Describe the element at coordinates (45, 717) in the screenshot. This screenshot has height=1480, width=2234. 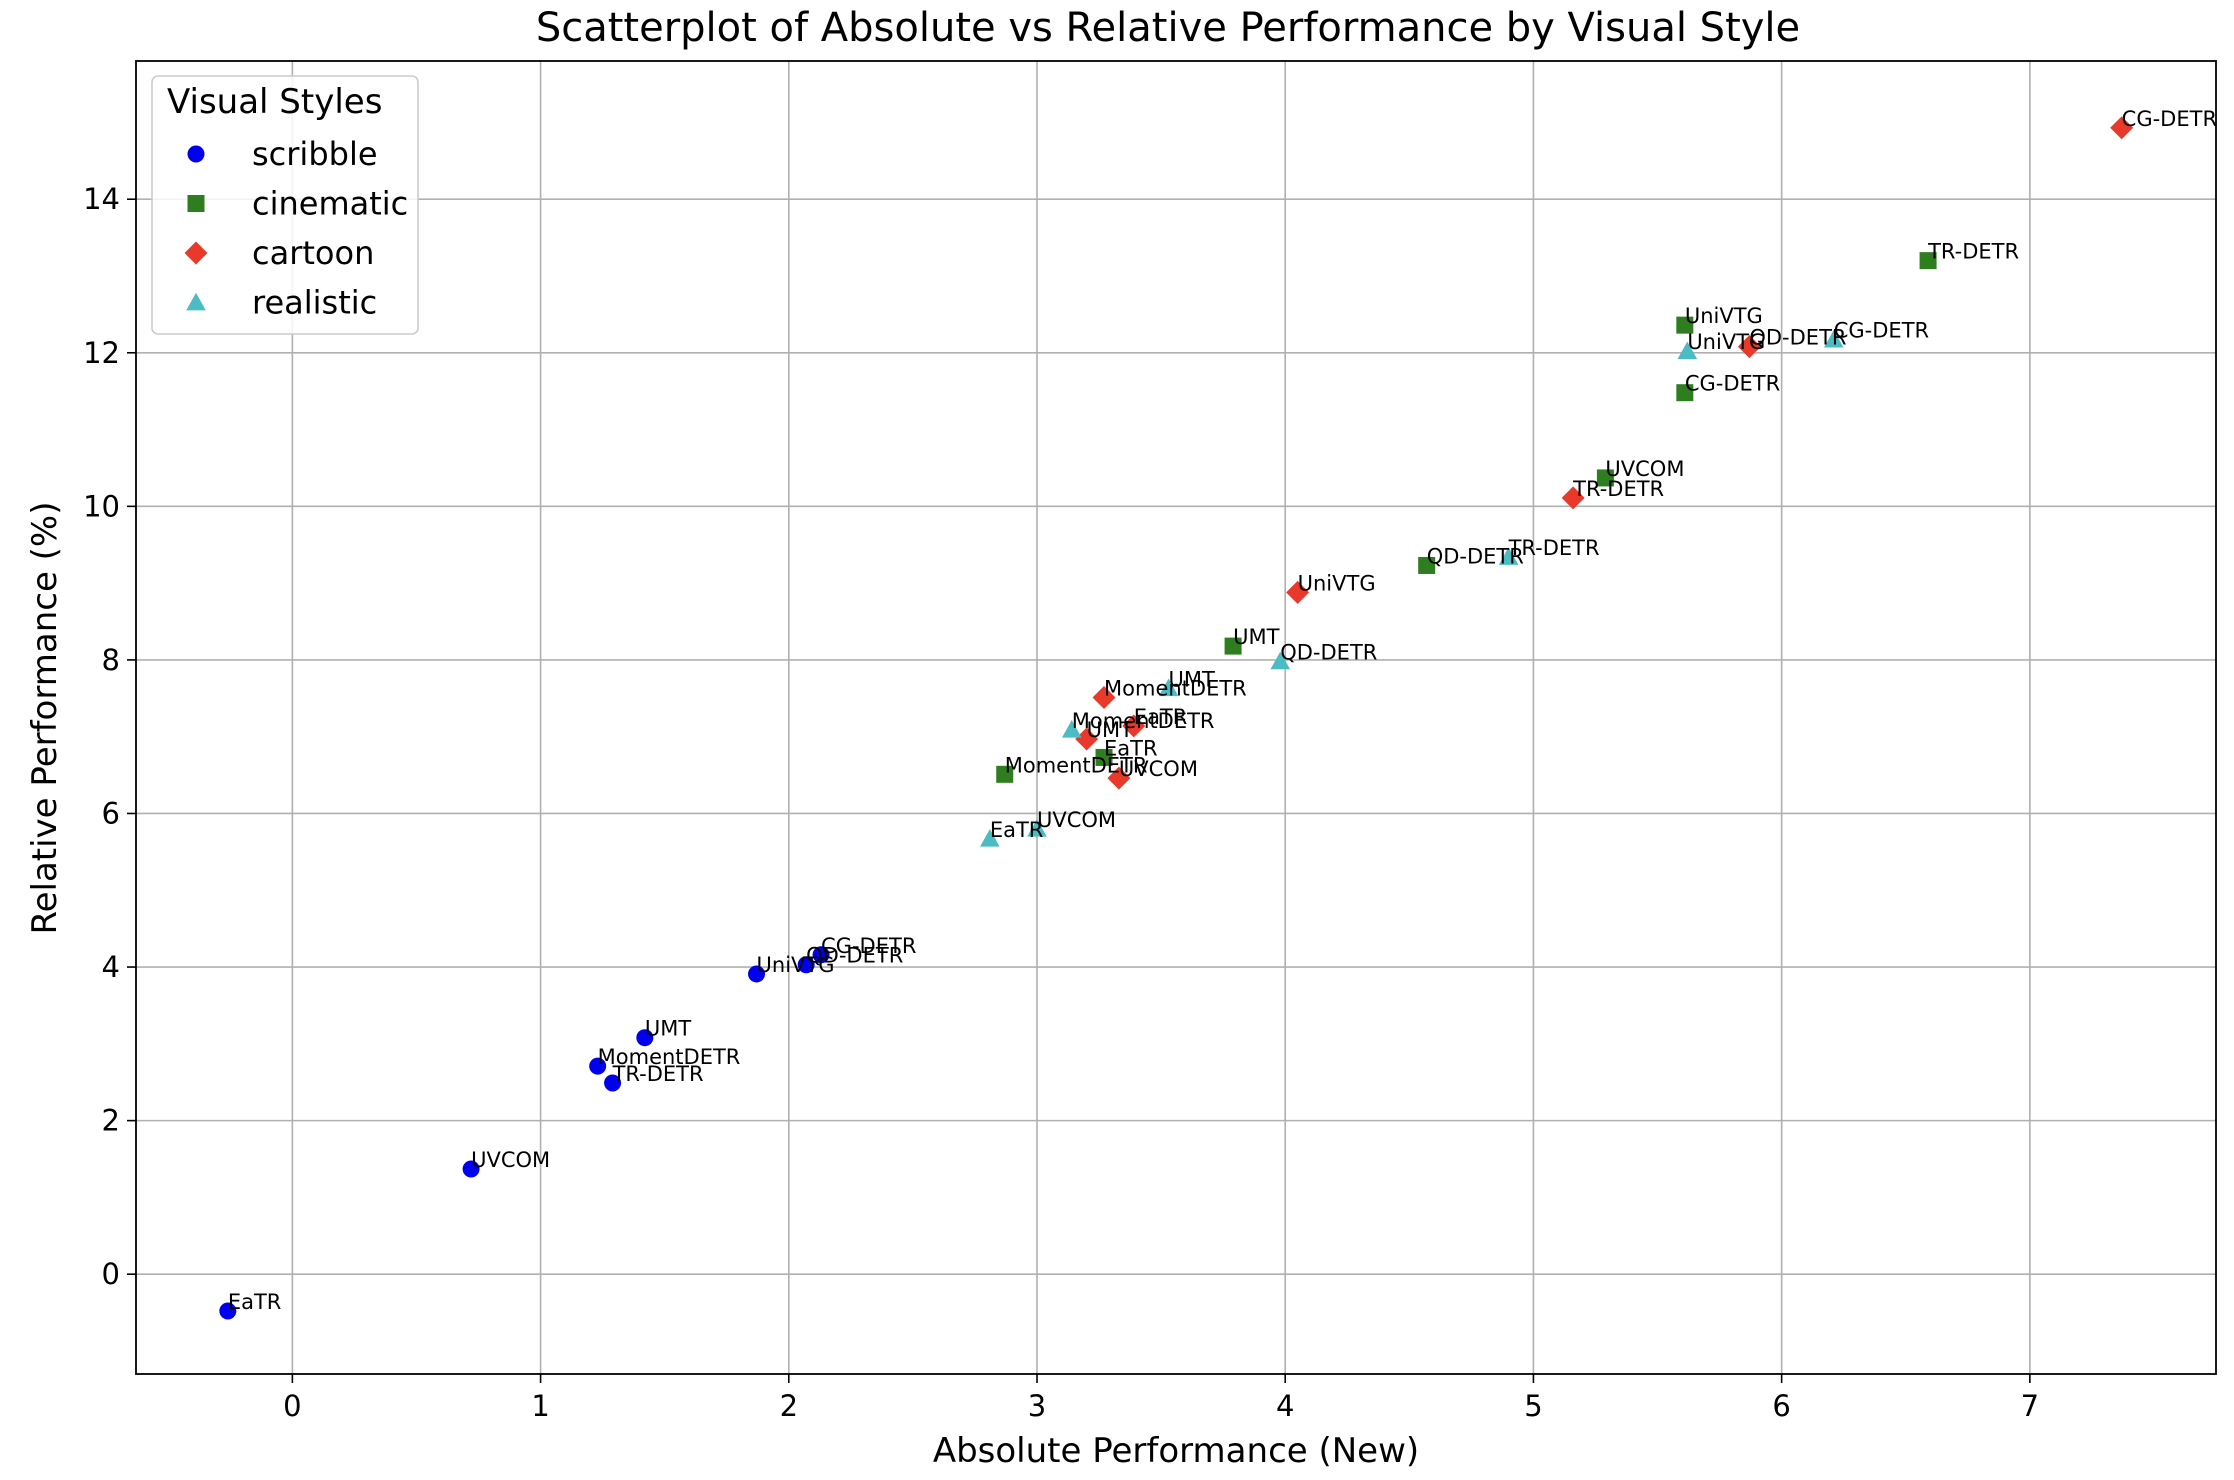
I see `y-axis-label: Relative Performance (%)` at that location.